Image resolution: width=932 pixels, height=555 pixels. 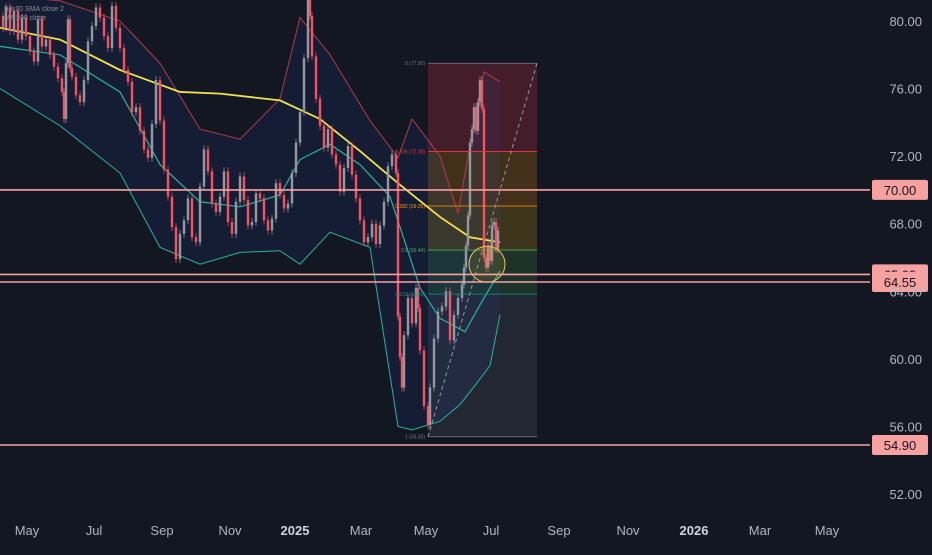 What do you see at coordinates (694, 530) in the screenshot?
I see `x-tick-label: 2026` at bounding box center [694, 530].